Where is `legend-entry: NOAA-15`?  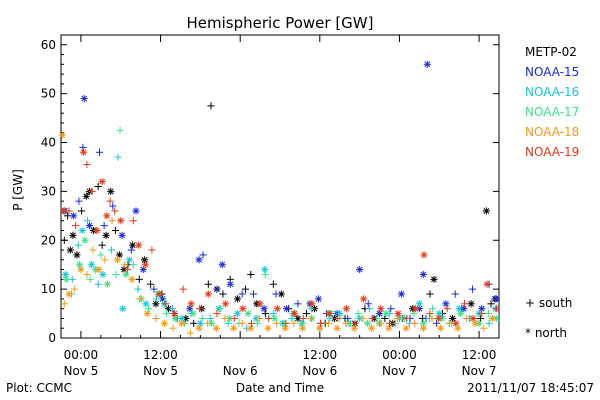 legend-entry: NOAA-15 is located at coordinates (552, 72).